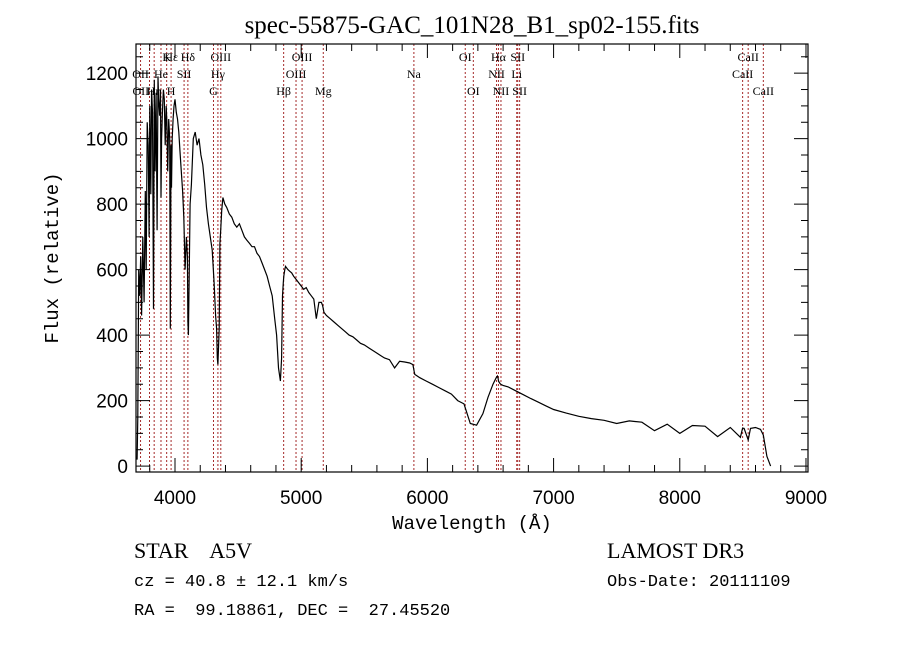 Image resolution: width=900 pixels, height=649 pixels. I want to click on redshift-velocity: cz = 40.8 ± 12.1 km/s, so click(241, 582).